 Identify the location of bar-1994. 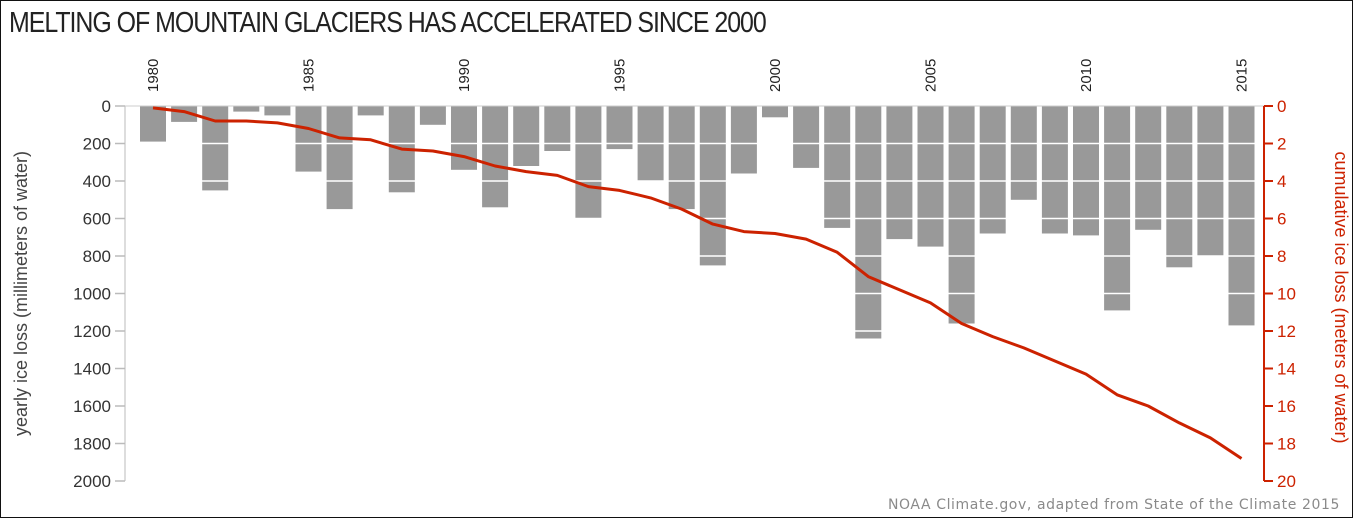
(588, 162).